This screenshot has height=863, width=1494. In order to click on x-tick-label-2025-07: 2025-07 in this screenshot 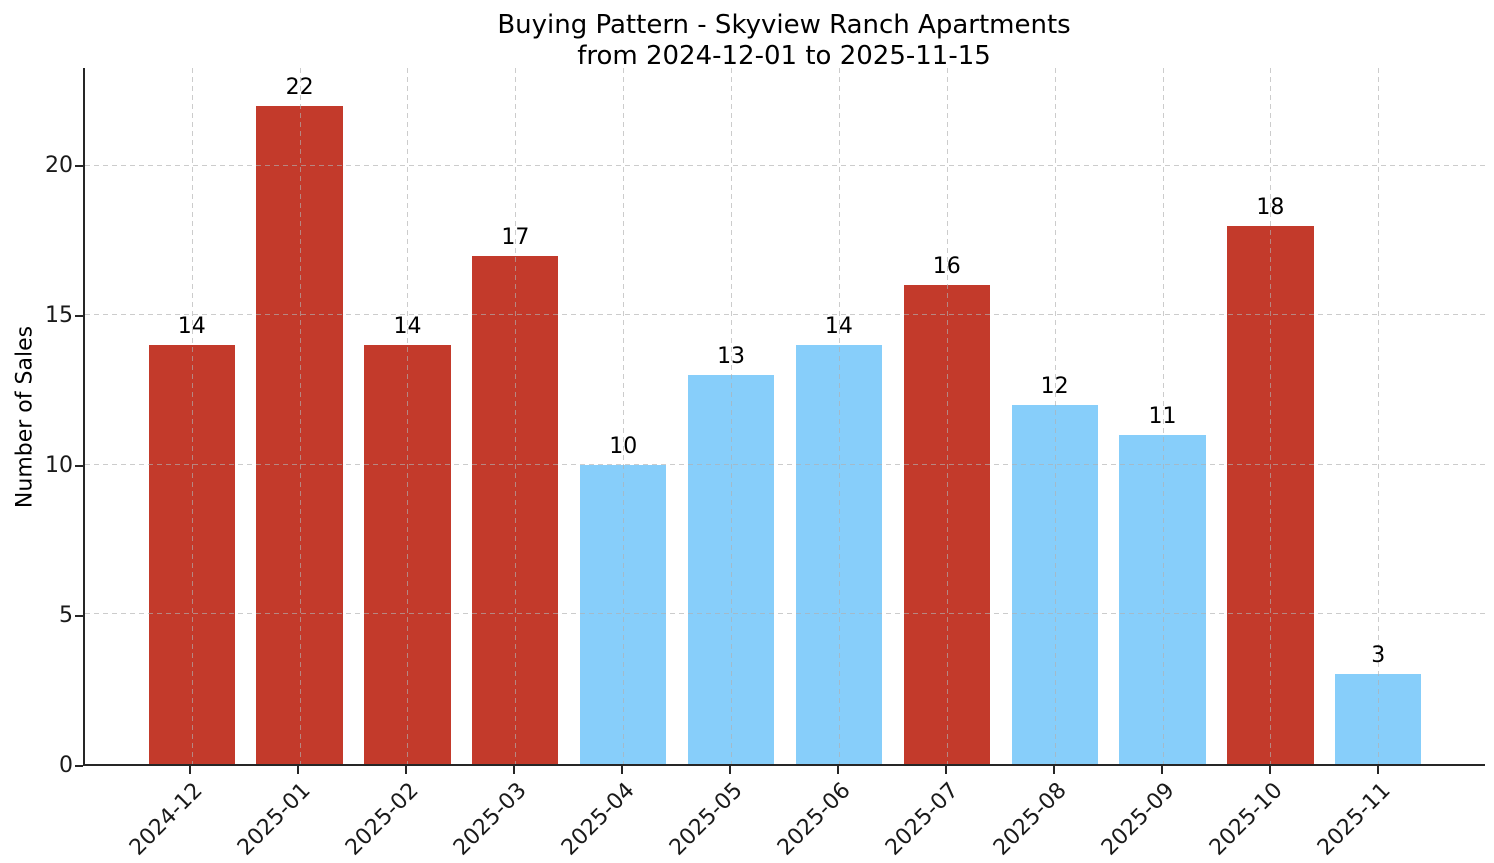, I will do `click(922, 819)`.